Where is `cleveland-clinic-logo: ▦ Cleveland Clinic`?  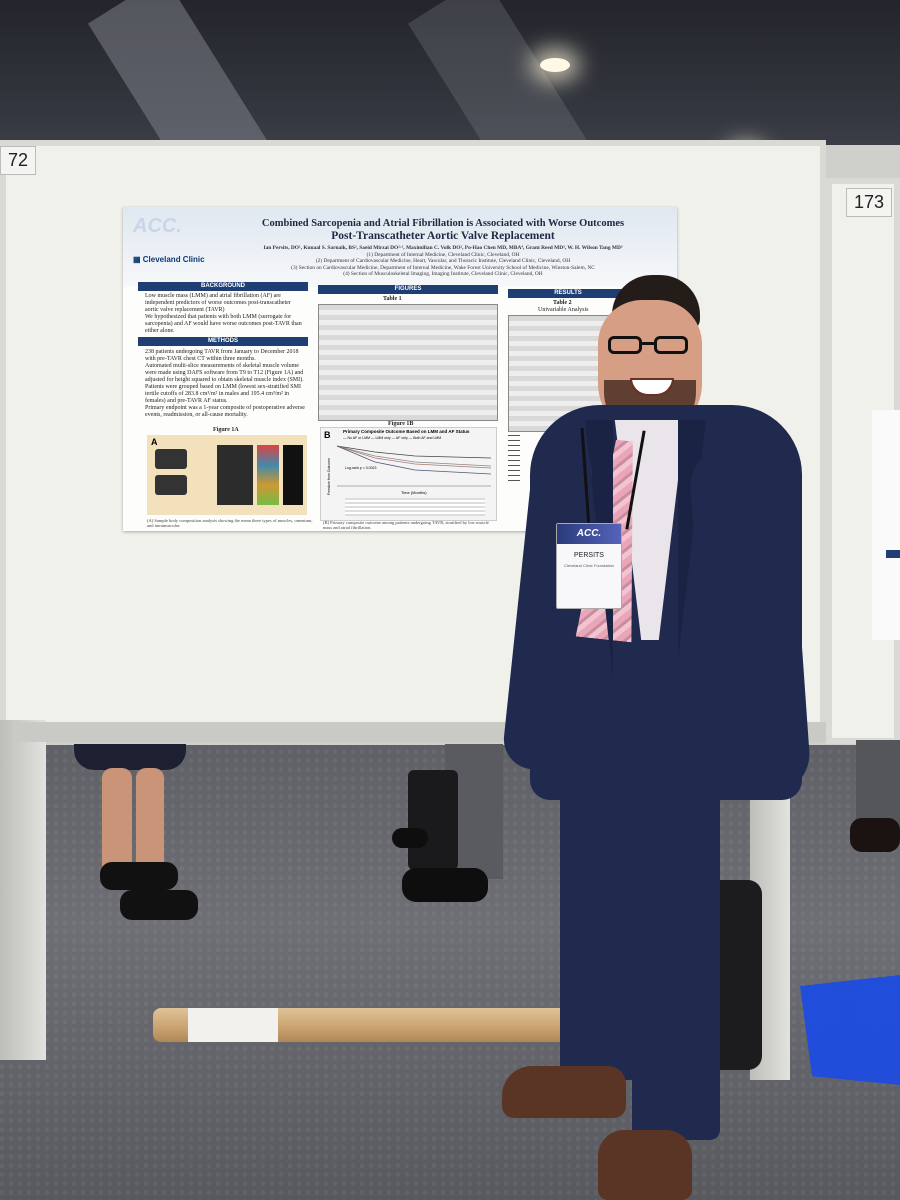 cleveland-clinic-logo: ▦ Cleveland Clinic is located at coordinates (169, 259).